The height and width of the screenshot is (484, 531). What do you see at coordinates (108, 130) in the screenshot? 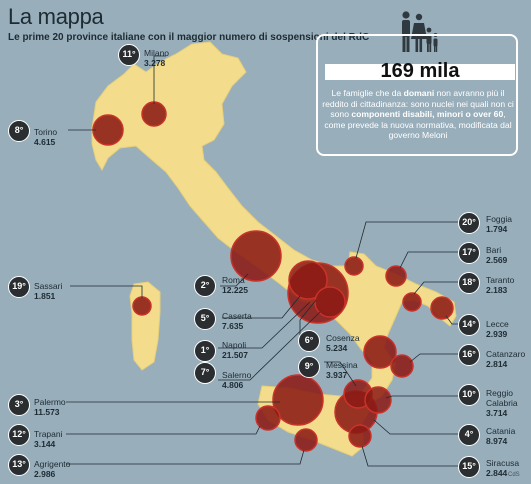
I see `bubble-torino` at bounding box center [108, 130].